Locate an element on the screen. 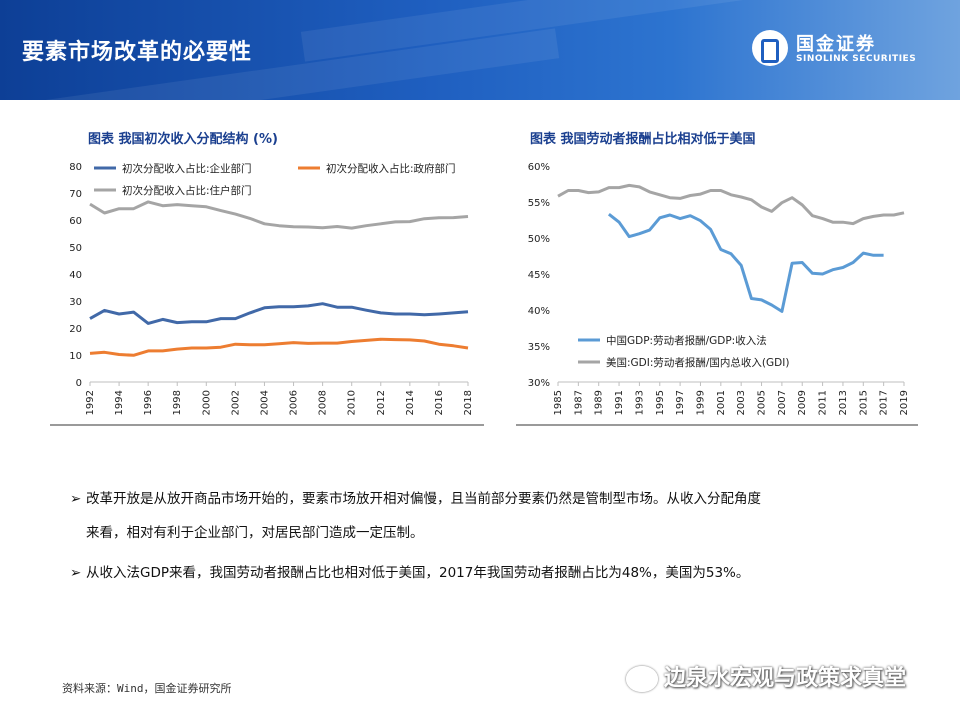  legend-label: 初次分配收入占比:政府部门 is located at coordinates (391, 168).